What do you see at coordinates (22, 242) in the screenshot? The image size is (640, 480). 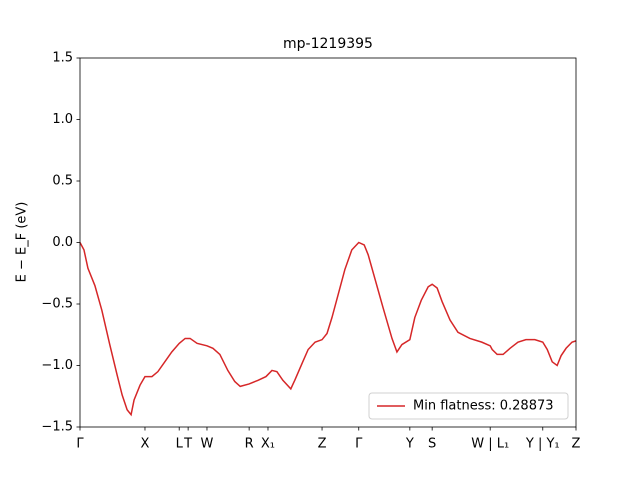 I see `y-axis-label: E − E_F (eV)` at bounding box center [22, 242].